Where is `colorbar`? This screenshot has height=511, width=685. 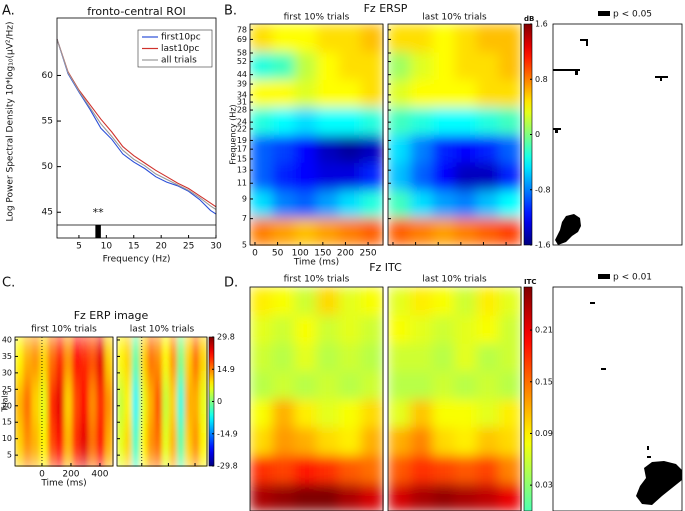 colorbar is located at coordinates (528, 398).